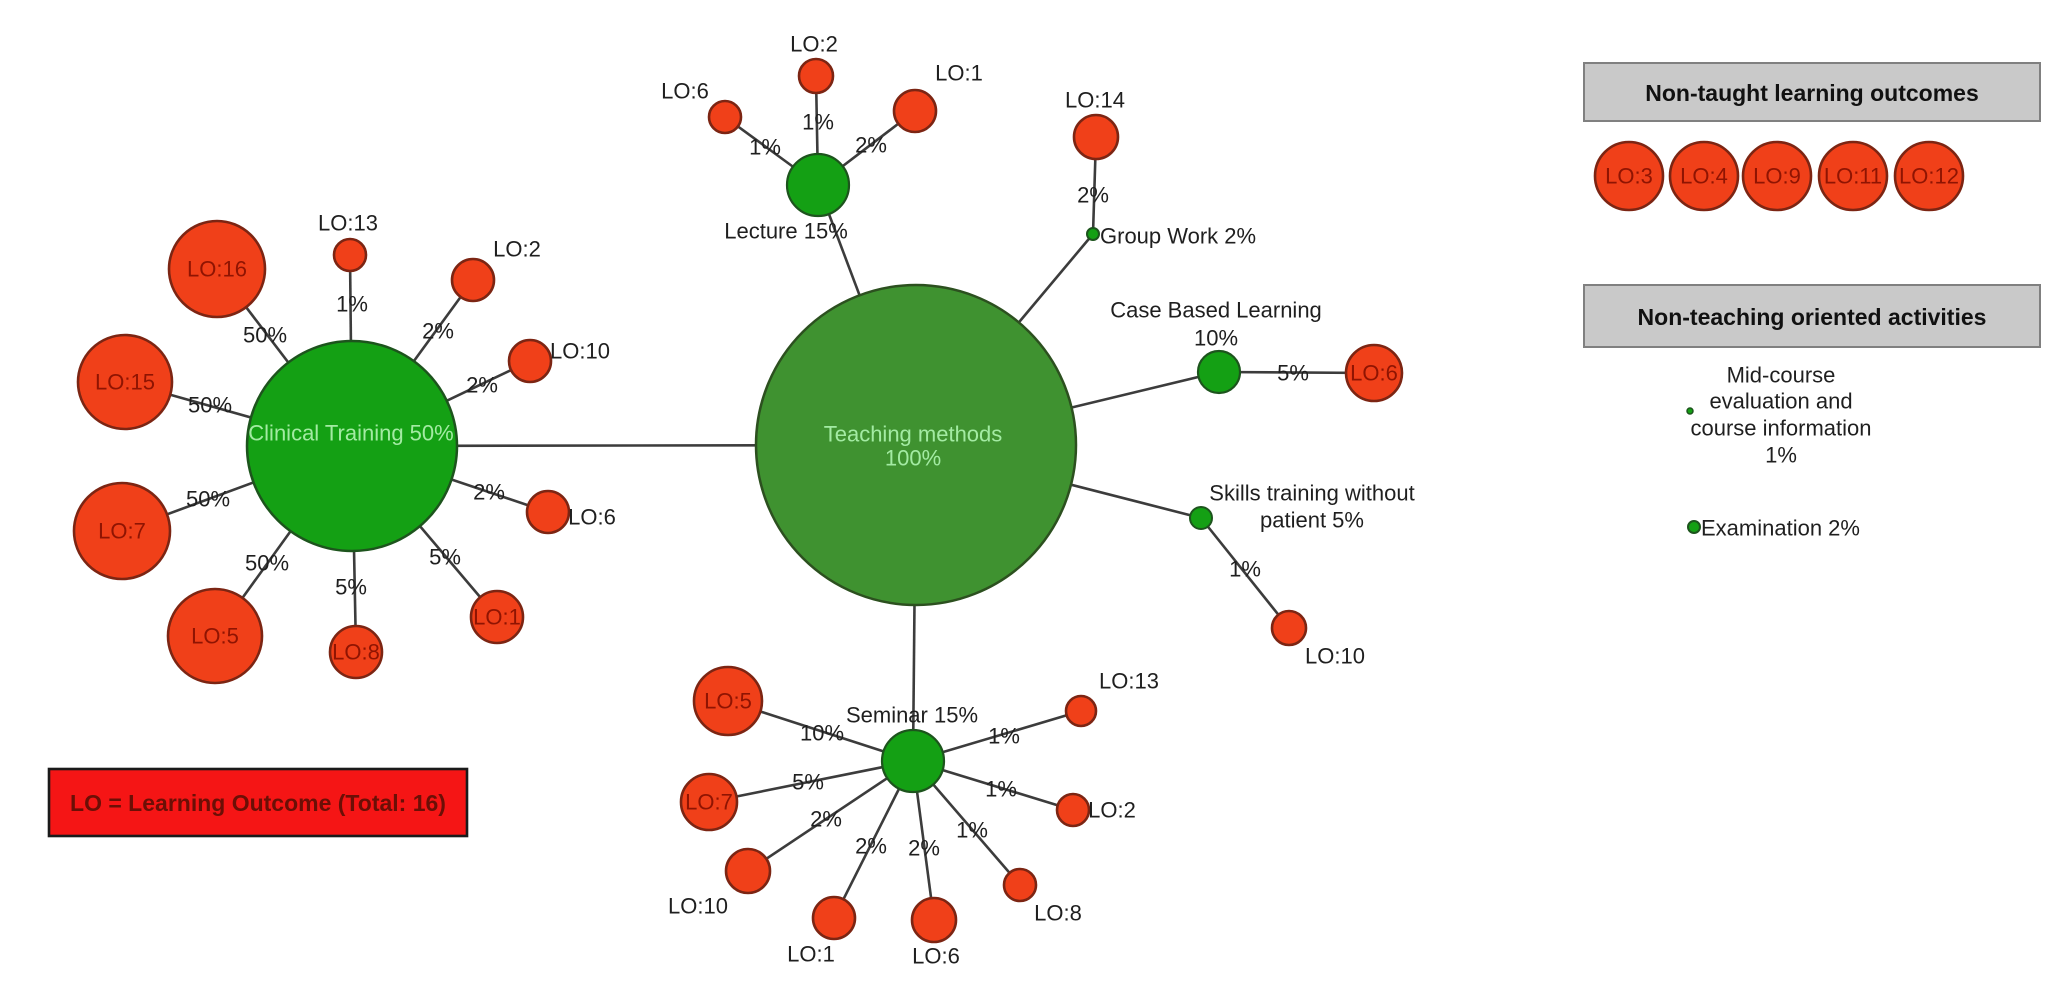 The height and width of the screenshot is (1001, 2059). I want to click on svg-text: LO:4, so click(1704, 176).